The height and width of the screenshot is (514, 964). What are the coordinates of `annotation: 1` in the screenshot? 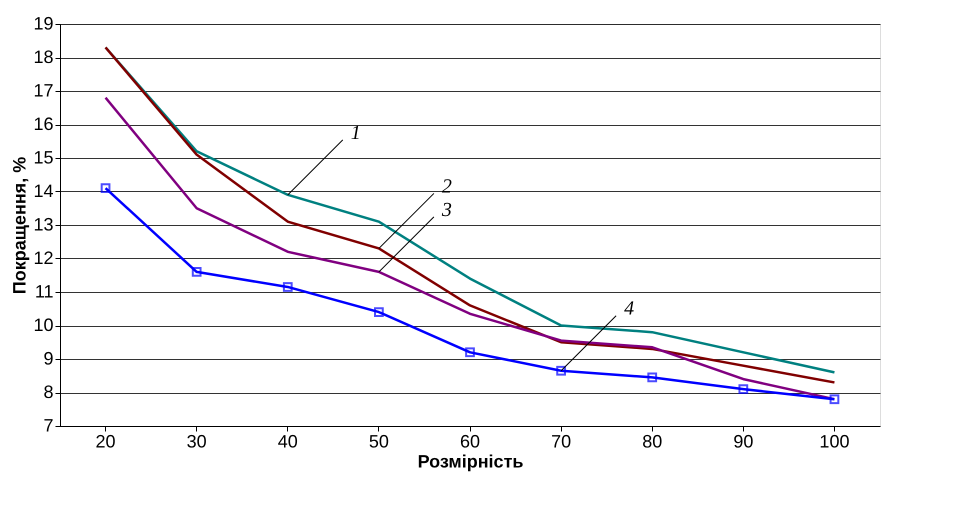 It's located at (355, 133).